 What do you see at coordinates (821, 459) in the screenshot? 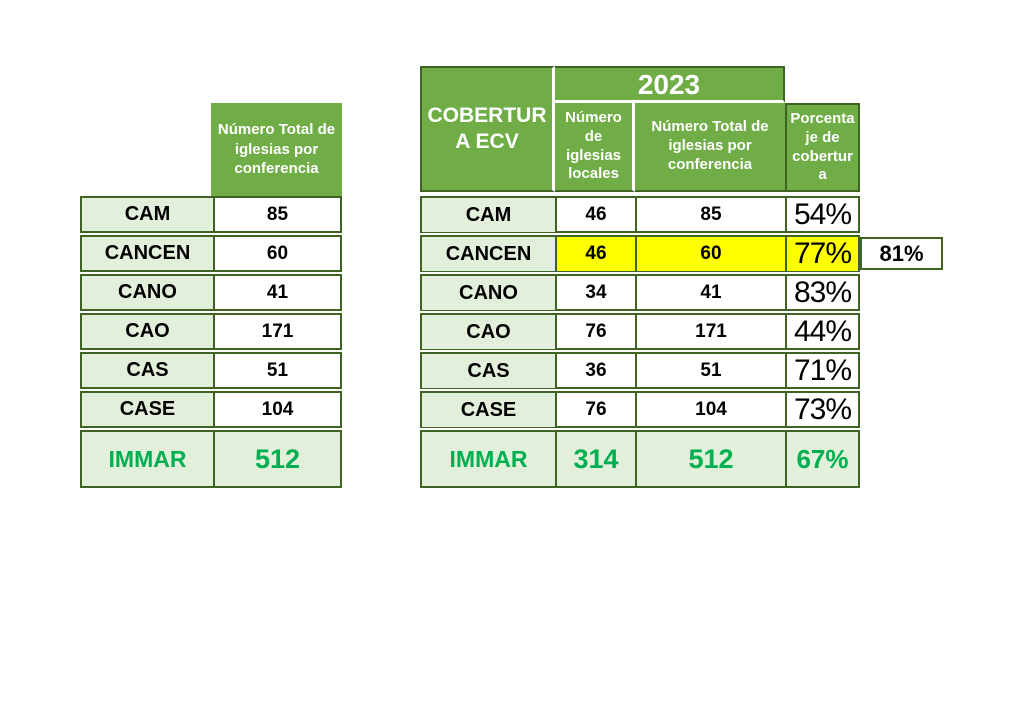
I see `total-coverage-pct-value: 67%` at bounding box center [821, 459].